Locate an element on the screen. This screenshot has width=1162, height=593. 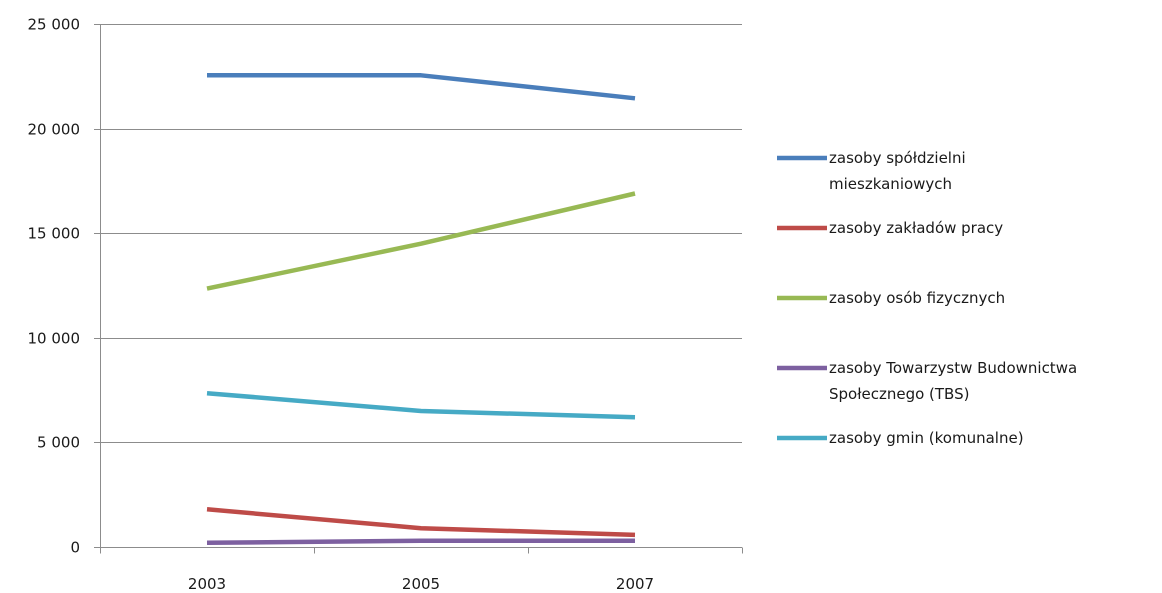
legend-item: zasoby zakładów pracy is located at coordinates (890, 228).